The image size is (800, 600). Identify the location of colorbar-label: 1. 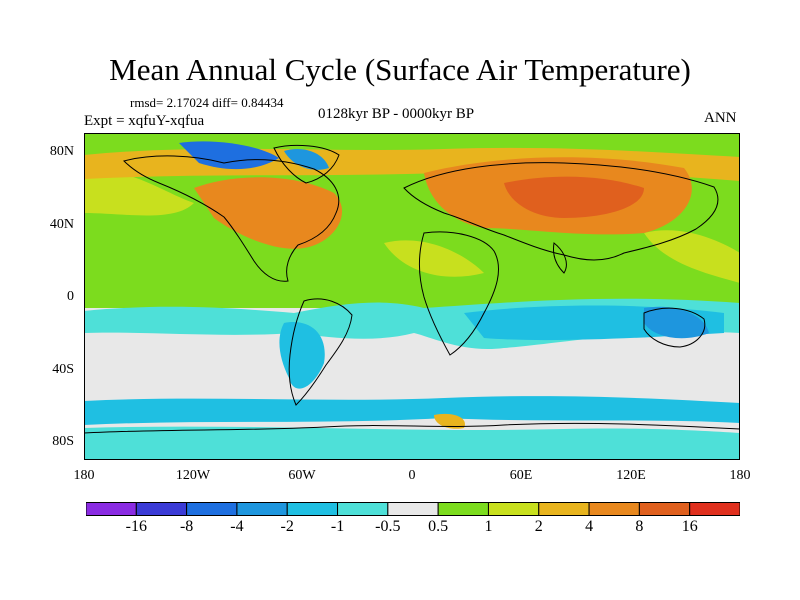
(488, 526).